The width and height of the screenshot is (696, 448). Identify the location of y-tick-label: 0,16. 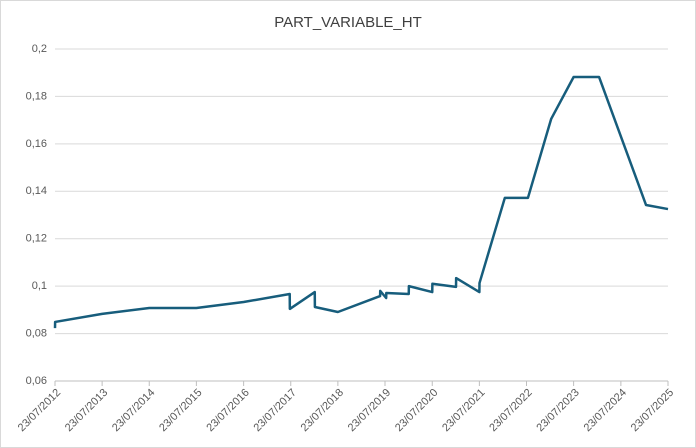
(36, 144).